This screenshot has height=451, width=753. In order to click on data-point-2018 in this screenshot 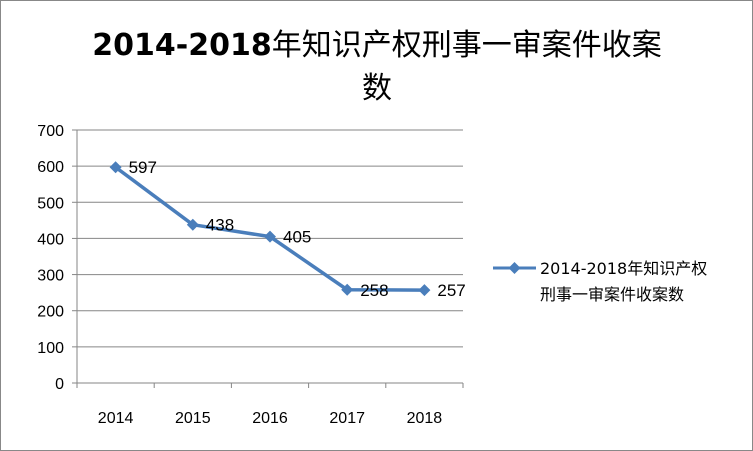, I will do `click(424, 290)`.